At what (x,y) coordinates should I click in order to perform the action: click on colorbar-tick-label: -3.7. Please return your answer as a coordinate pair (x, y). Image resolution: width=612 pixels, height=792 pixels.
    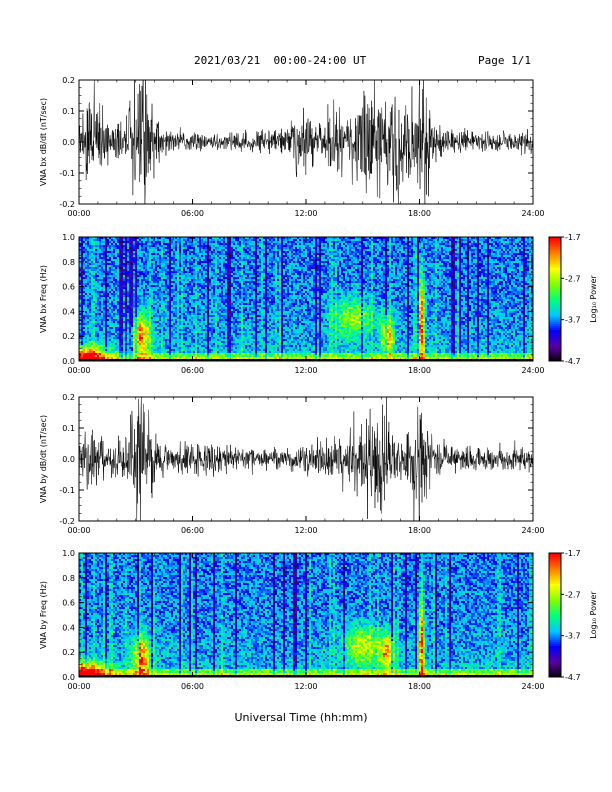
    Looking at the image, I should click on (573, 320).